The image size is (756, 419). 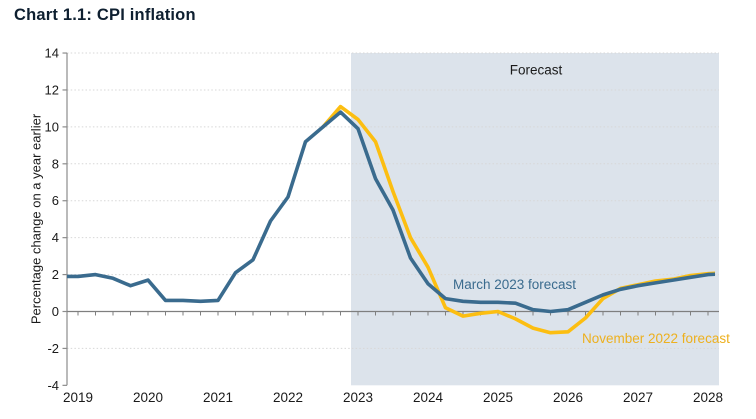 What do you see at coordinates (638, 397) in the screenshot?
I see `x-tick-label: 2027` at bounding box center [638, 397].